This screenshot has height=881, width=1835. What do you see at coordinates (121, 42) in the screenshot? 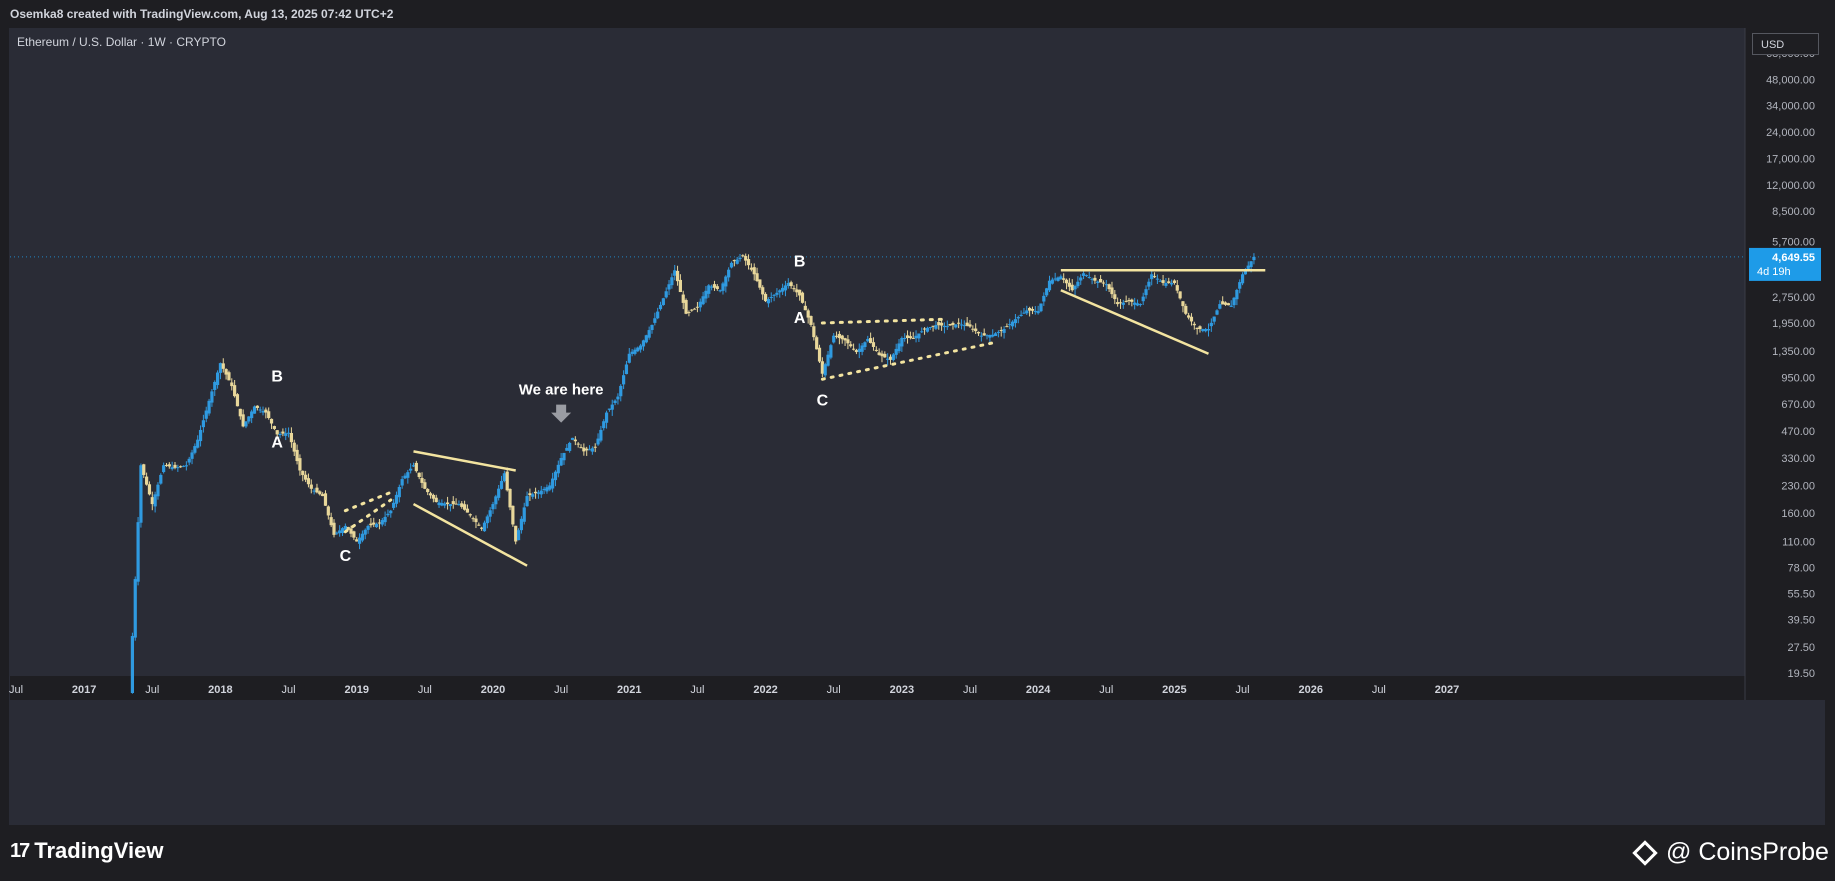
I see `symbol-label: Ethereum / U.S. Dollar · 1W · CRYPTO` at bounding box center [121, 42].